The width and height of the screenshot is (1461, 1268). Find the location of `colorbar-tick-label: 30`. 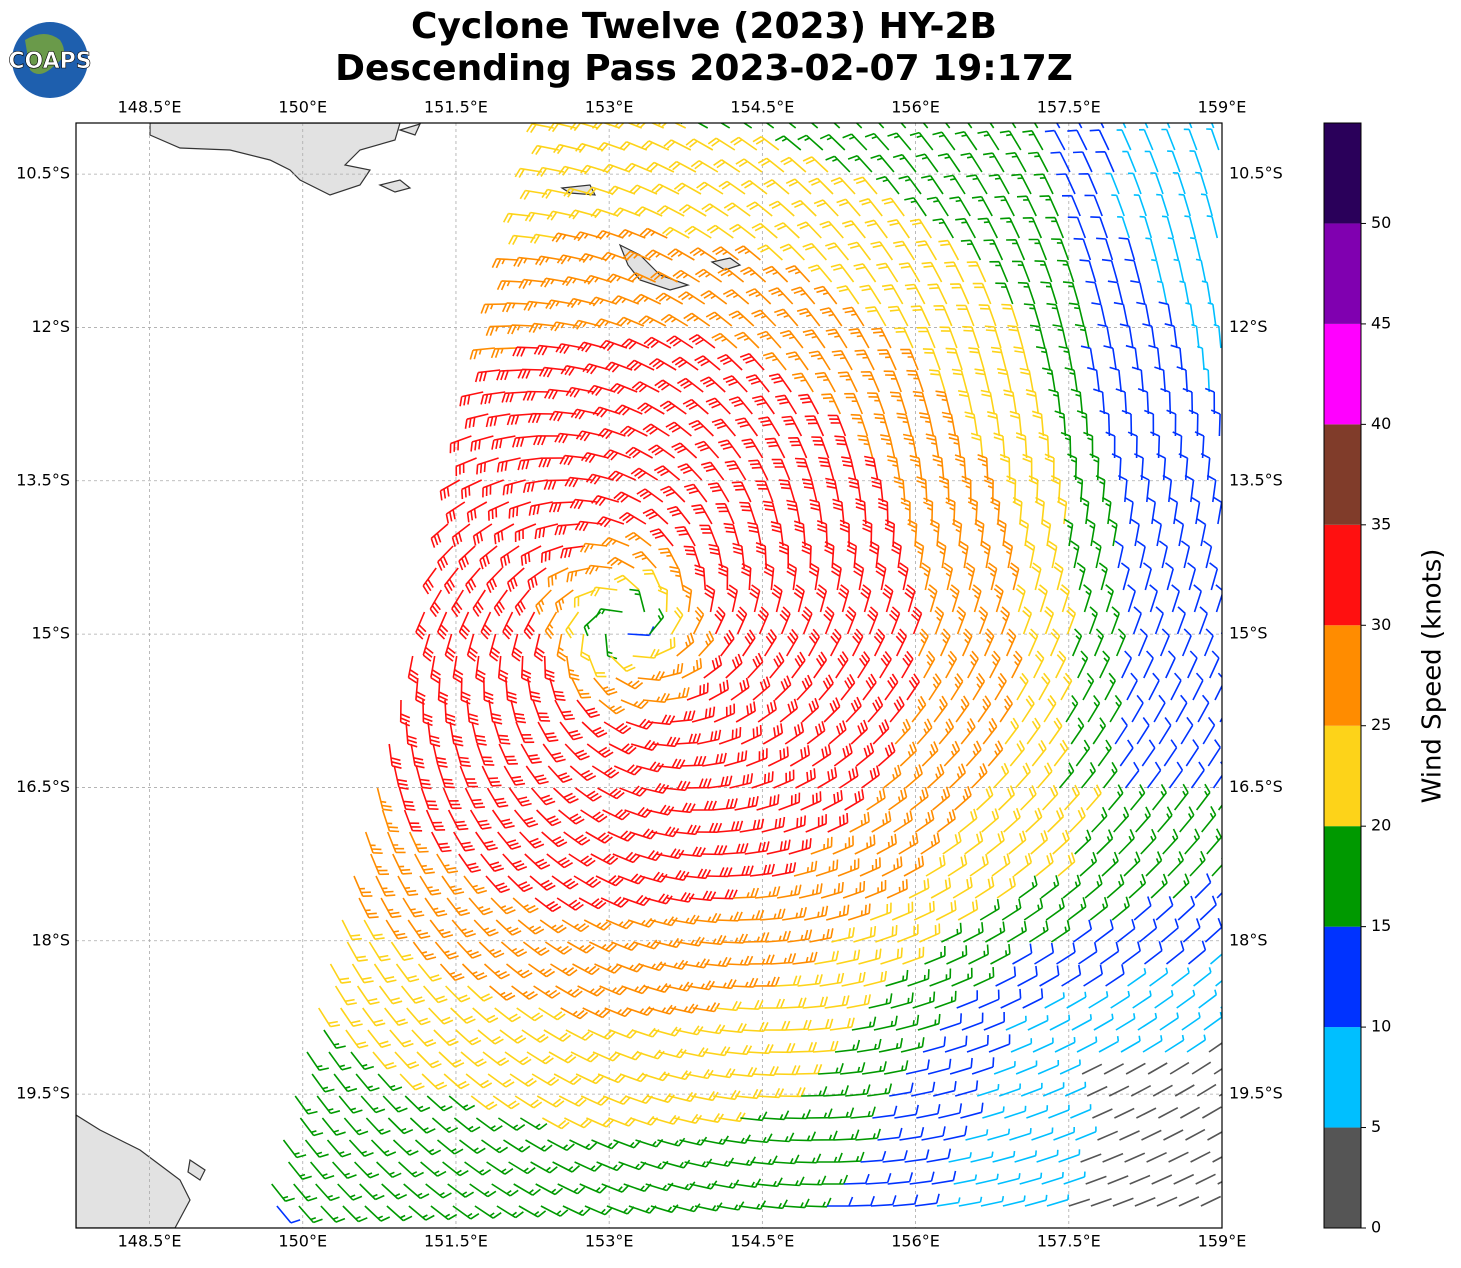

colorbar-tick-label: 30 is located at coordinates (1381, 624).